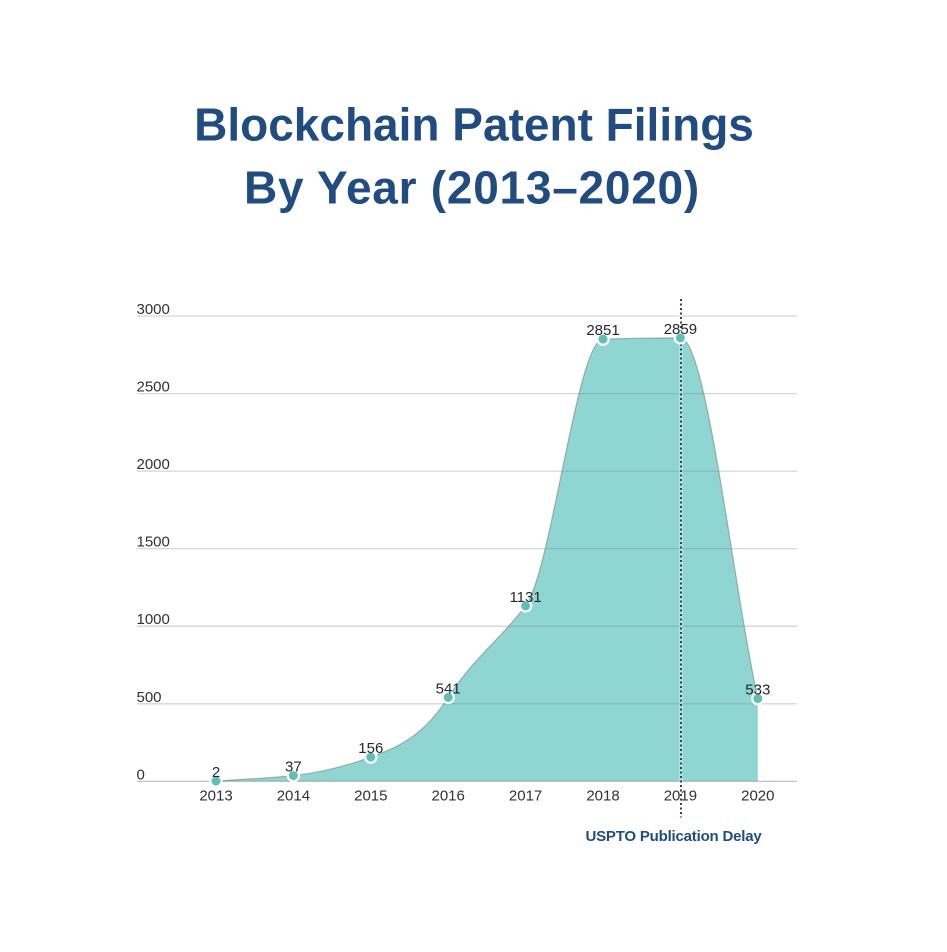 This screenshot has width=947, height=952. I want to click on svg-text: 2019, so click(680, 796).